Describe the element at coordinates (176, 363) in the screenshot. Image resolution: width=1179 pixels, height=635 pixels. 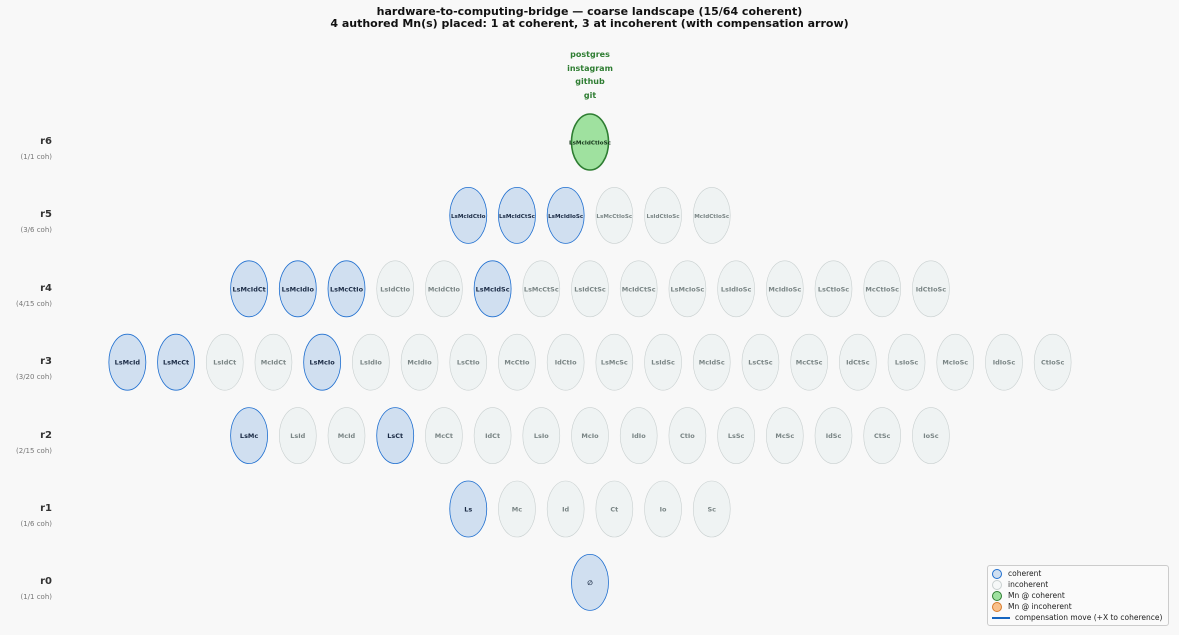
I see `node-label: LsMcCt` at that location.